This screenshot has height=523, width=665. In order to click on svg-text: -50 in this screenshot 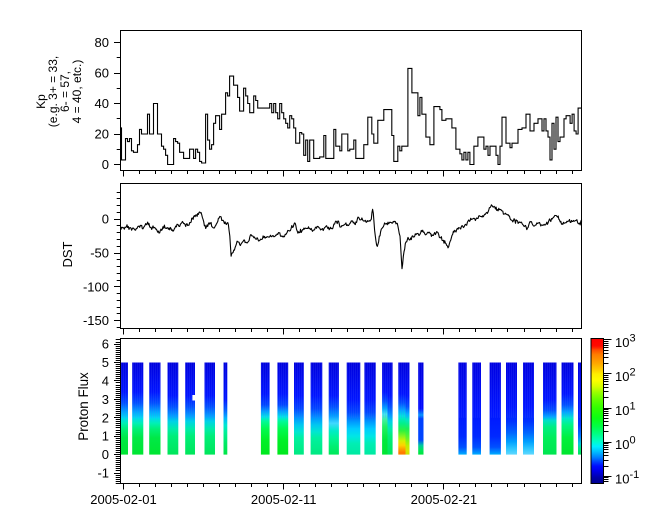, I will do `click(99, 253)`.